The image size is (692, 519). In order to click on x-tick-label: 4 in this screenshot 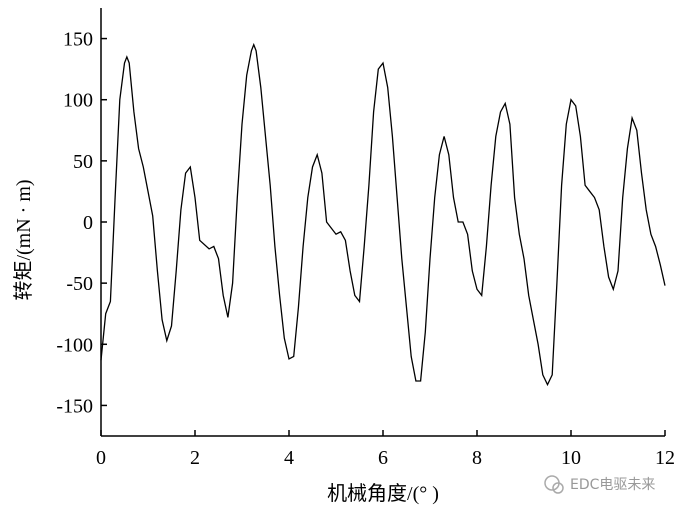, I will do `click(289, 458)`.